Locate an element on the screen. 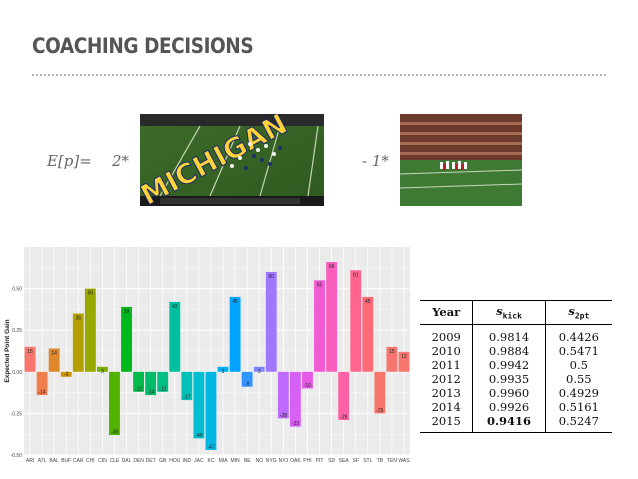  chart-bar-kc is located at coordinates (211, 411).